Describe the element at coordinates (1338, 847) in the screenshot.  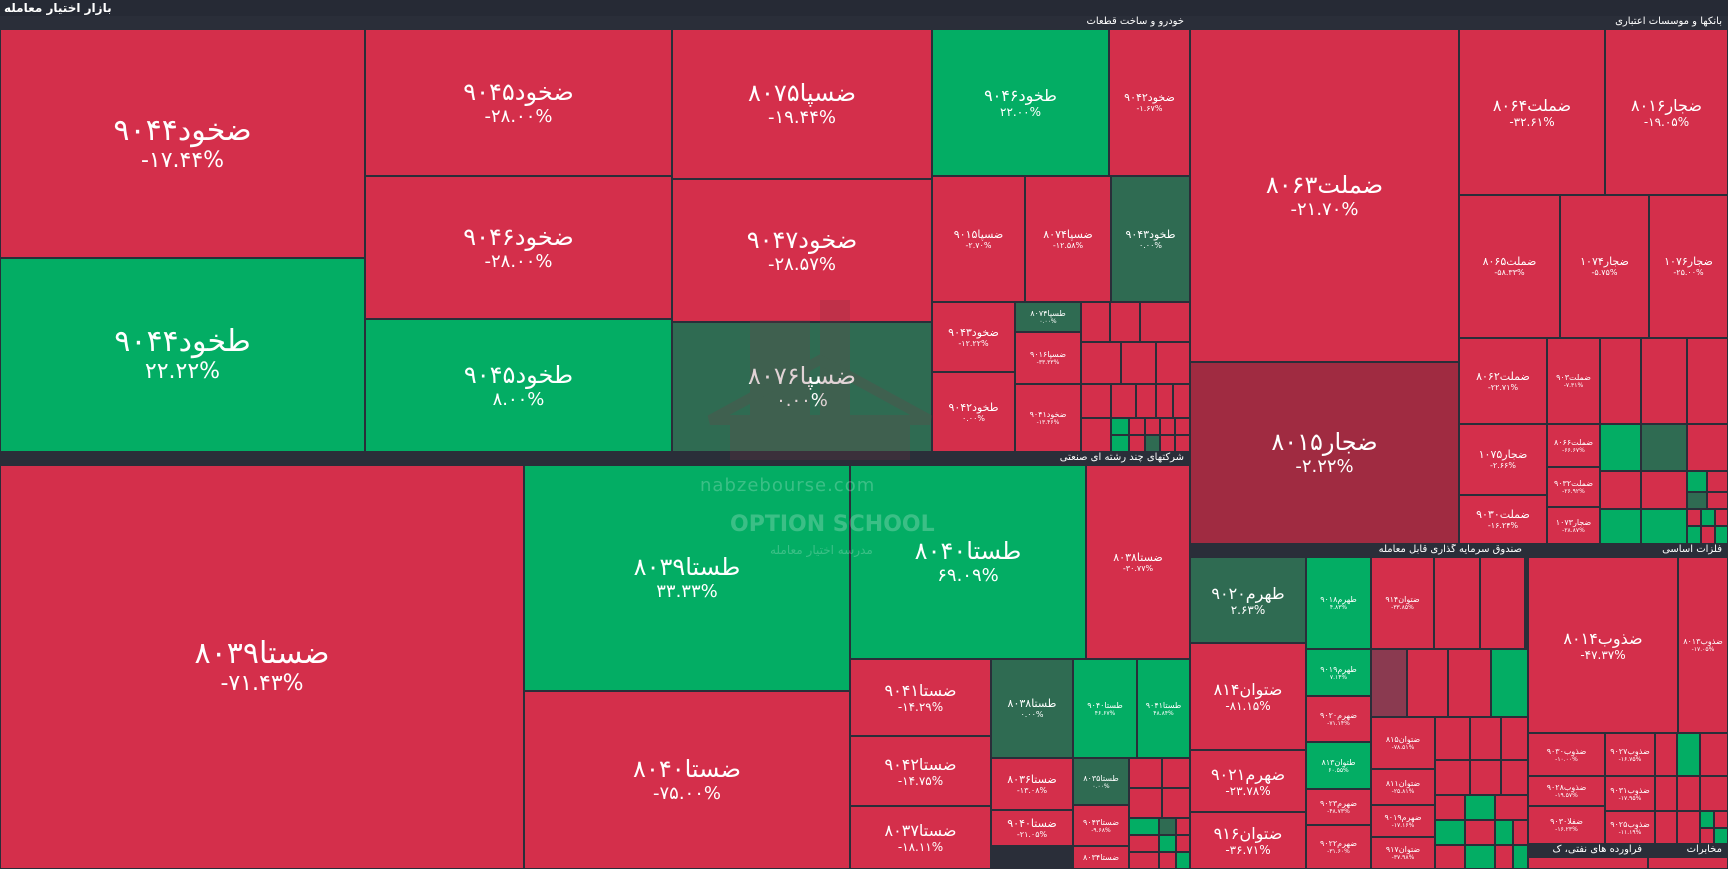
I see `ticker-tile-60: ضهرم۹۰۲۲ -۳۱.۶۰%` at that location.